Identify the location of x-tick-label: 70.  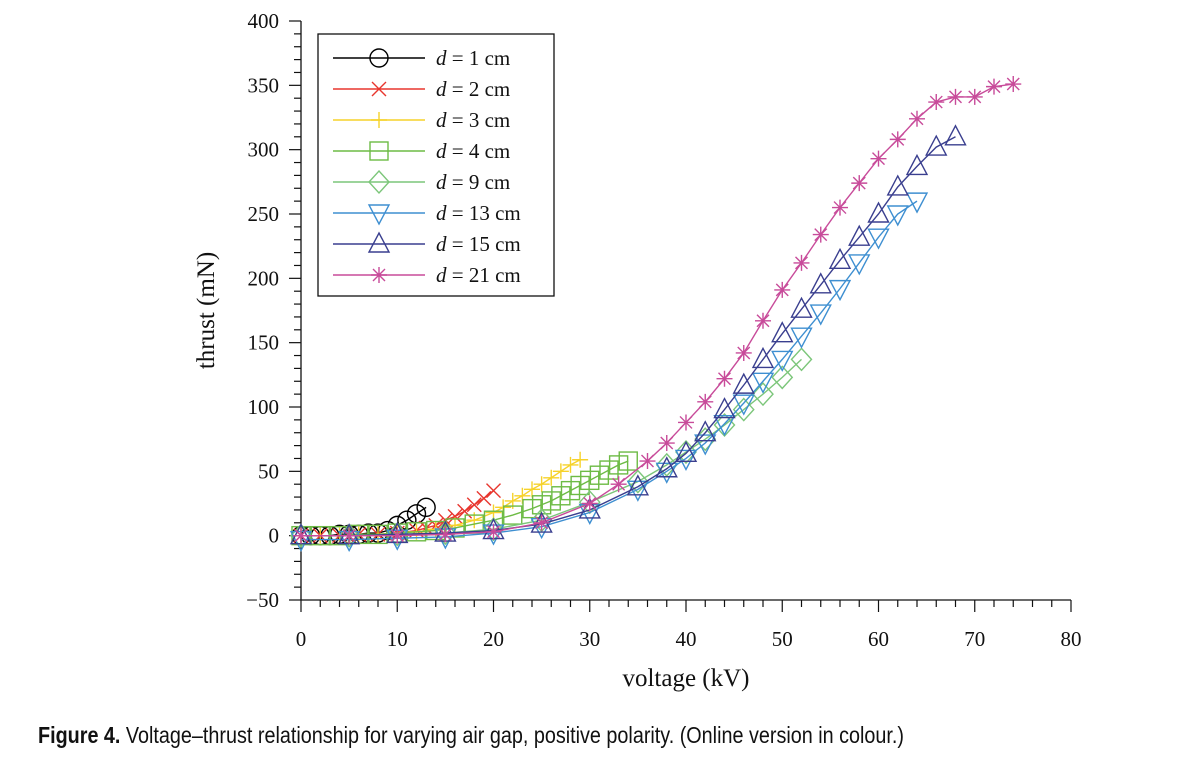
(974, 639).